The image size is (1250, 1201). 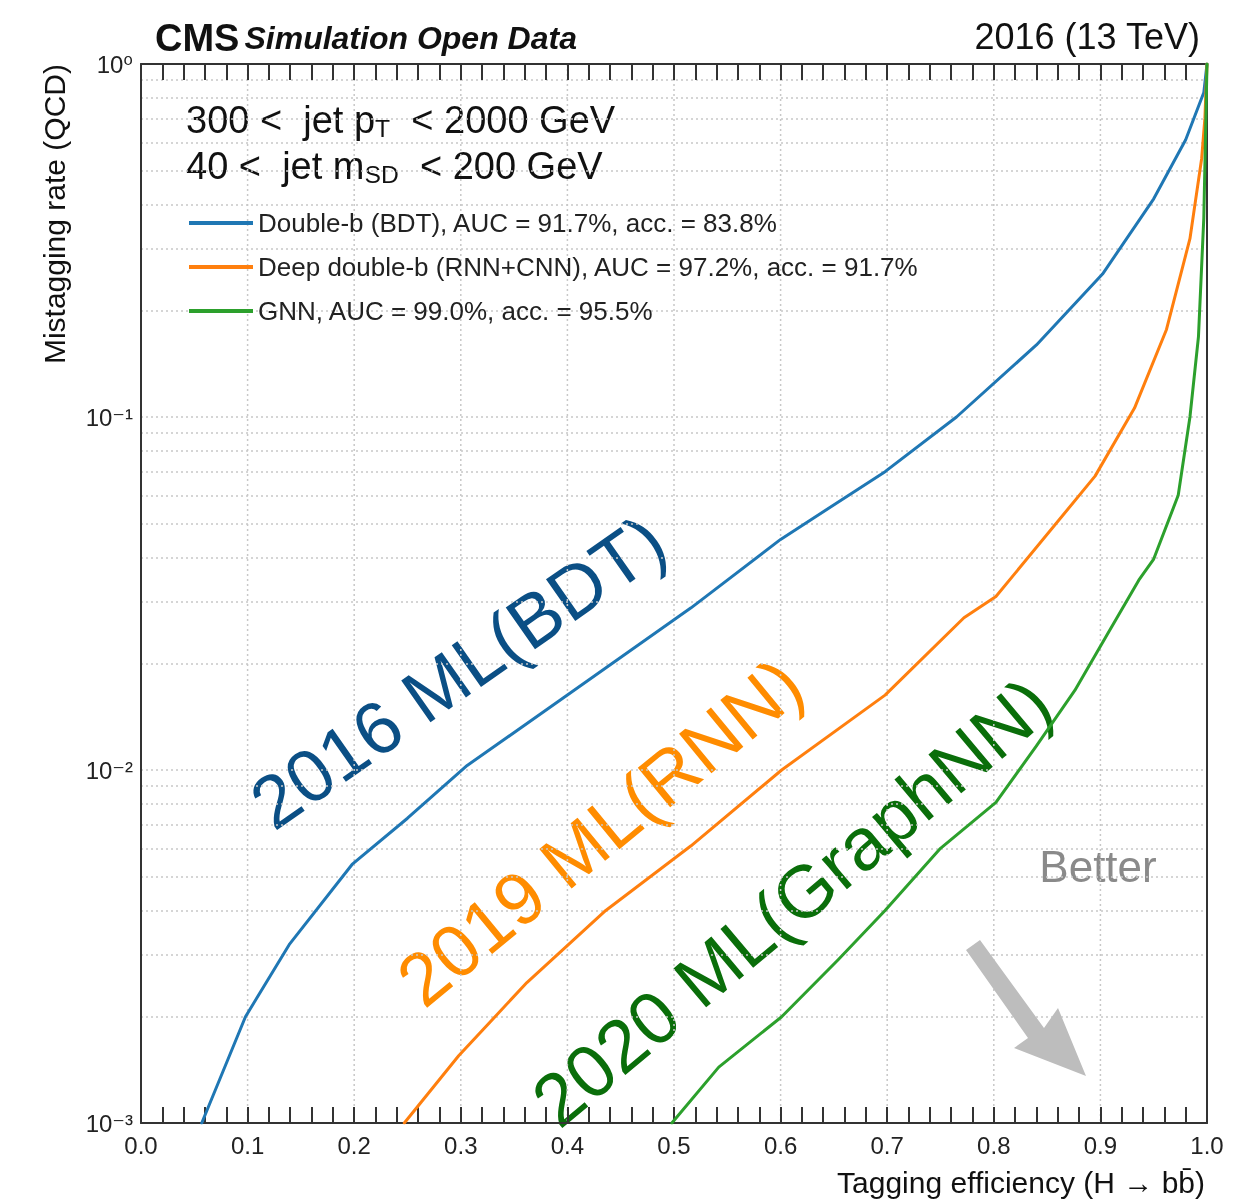 I want to click on x-tick-label: 0.3, so click(x=461, y=1145).